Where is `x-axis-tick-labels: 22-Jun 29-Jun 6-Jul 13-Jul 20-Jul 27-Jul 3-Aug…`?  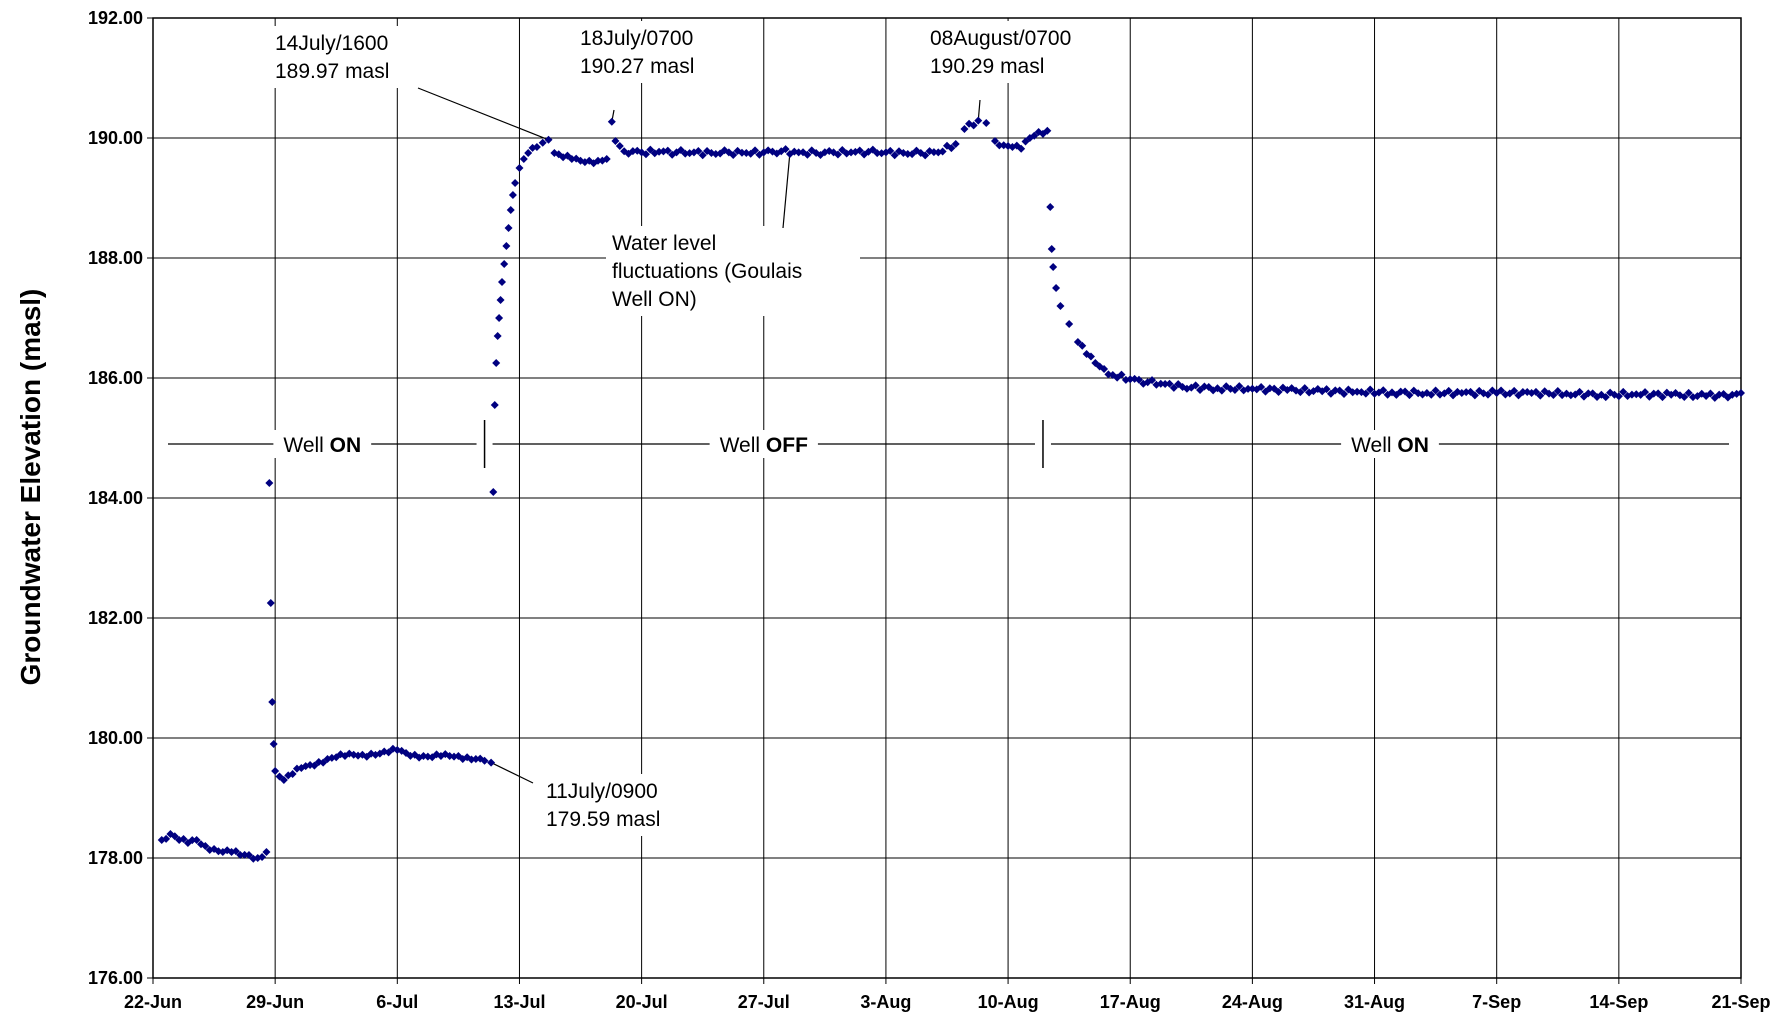
x-axis-tick-labels: 22-Jun 29-Jun 6-Jul 13-Jul 20-Jul 27-Jul 3-Aug… is located at coordinates (947, 1002).